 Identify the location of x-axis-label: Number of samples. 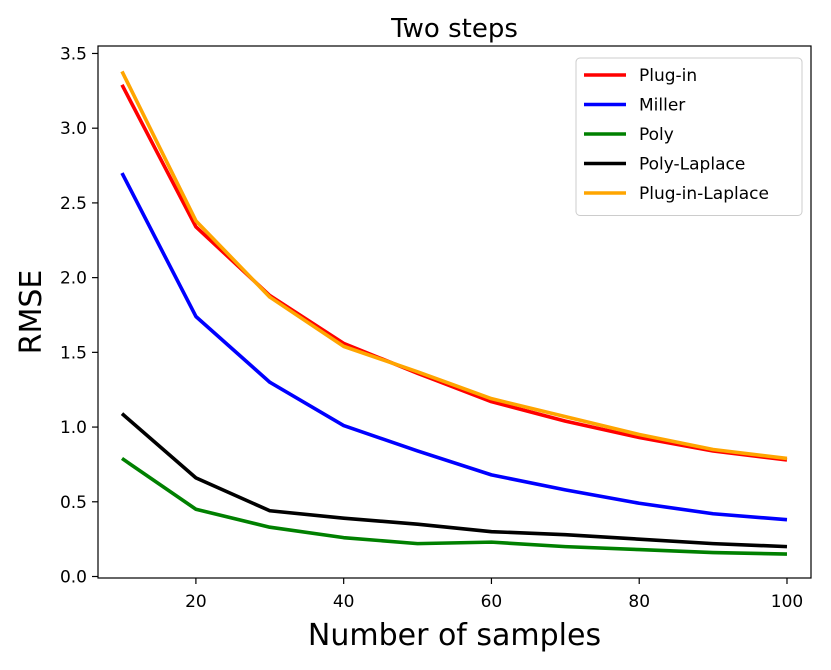
(454, 635).